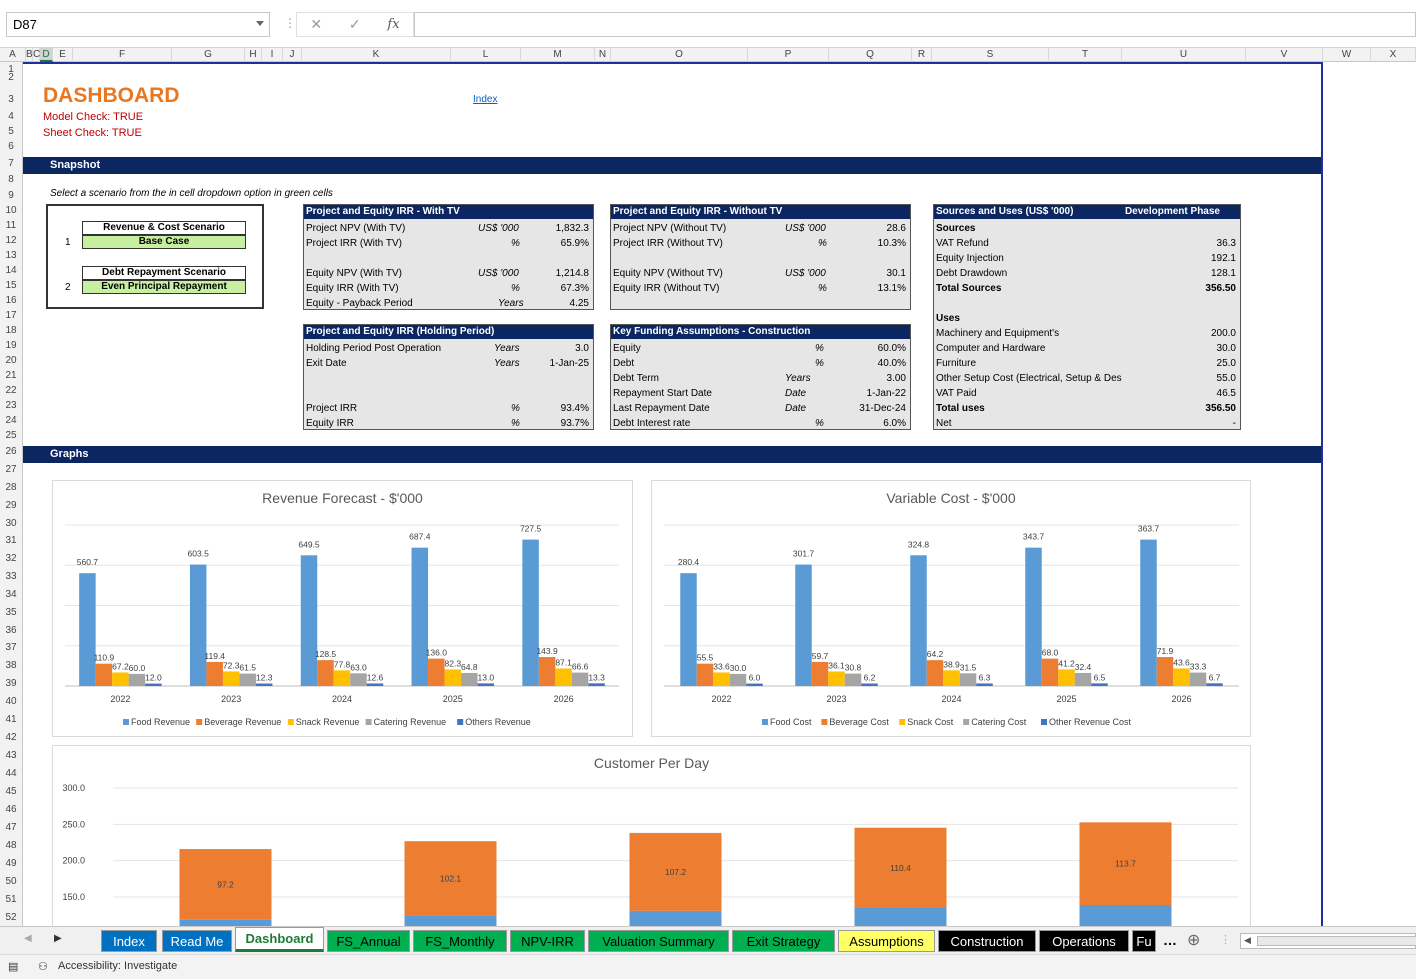  What do you see at coordinates (11, 390) in the screenshot?
I see `row-header: 22` at bounding box center [11, 390].